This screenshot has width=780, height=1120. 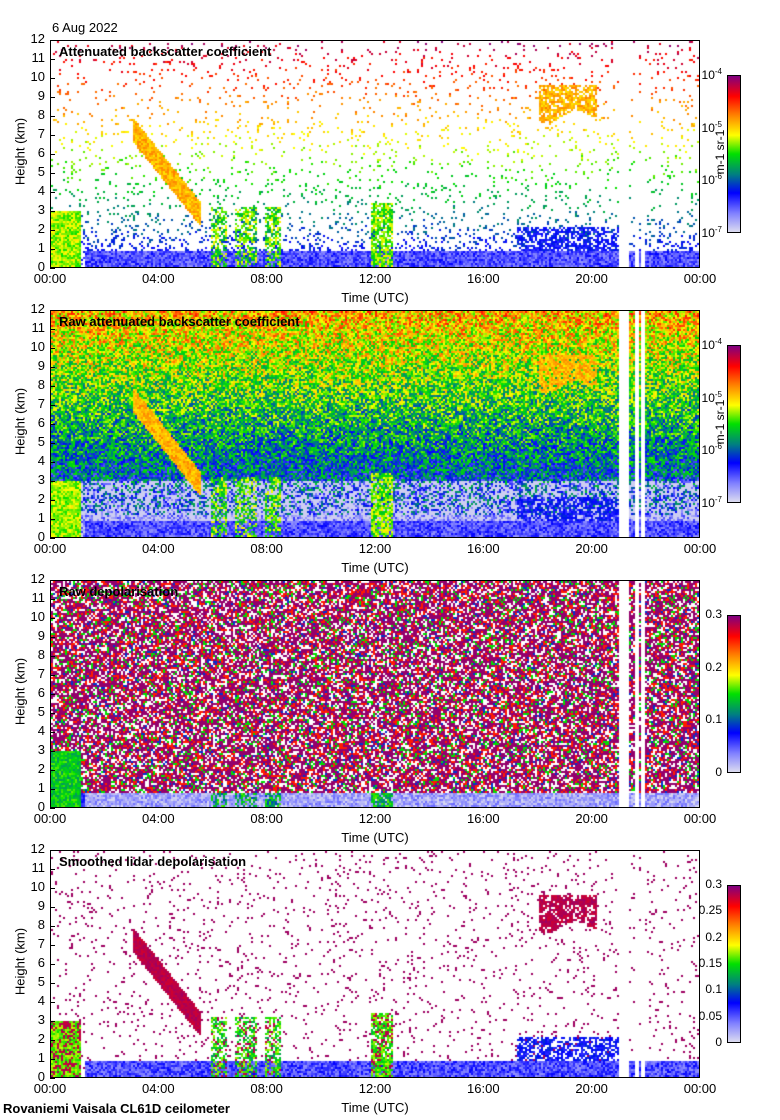 What do you see at coordinates (718, 1042) in the screenshot?
I see `colorbar-tick-label: 0` at bounding box center [718, 1042].